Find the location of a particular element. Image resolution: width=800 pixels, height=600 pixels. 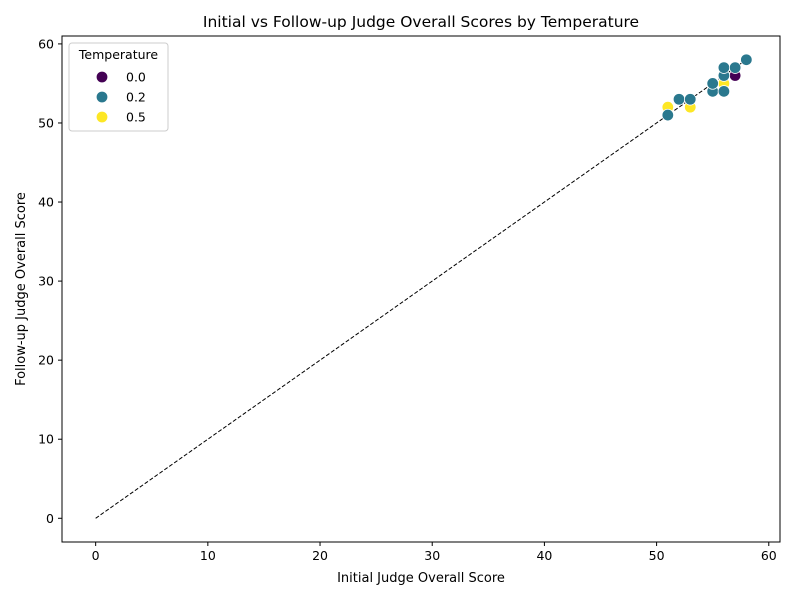

legend-title: Temperature is located at coordinates (118, 54).